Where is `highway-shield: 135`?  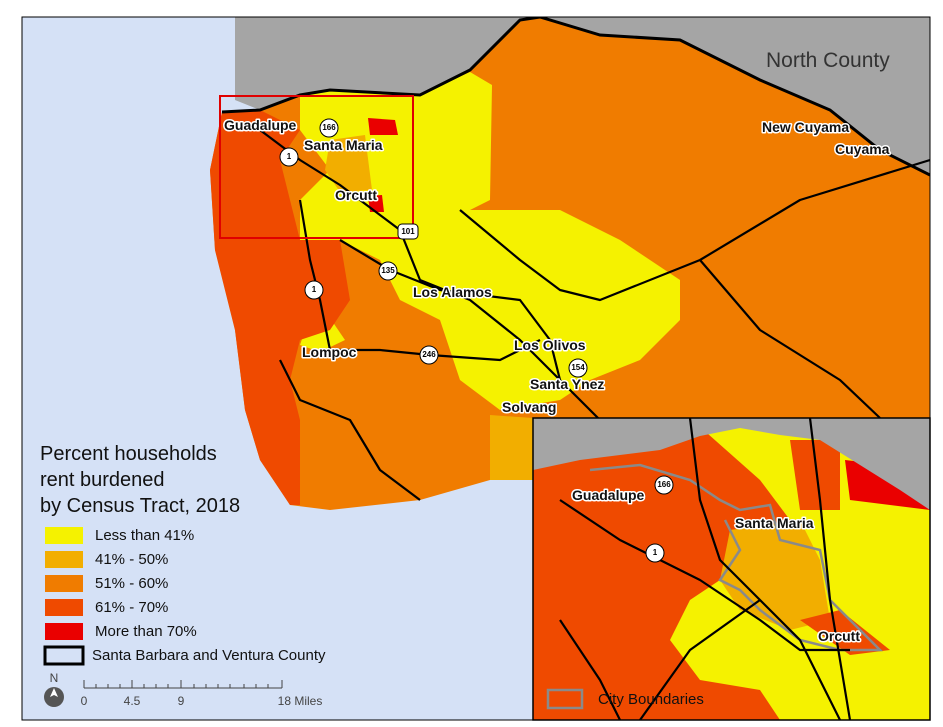 highway-shield: 135 is located at coordinates (388, 271).